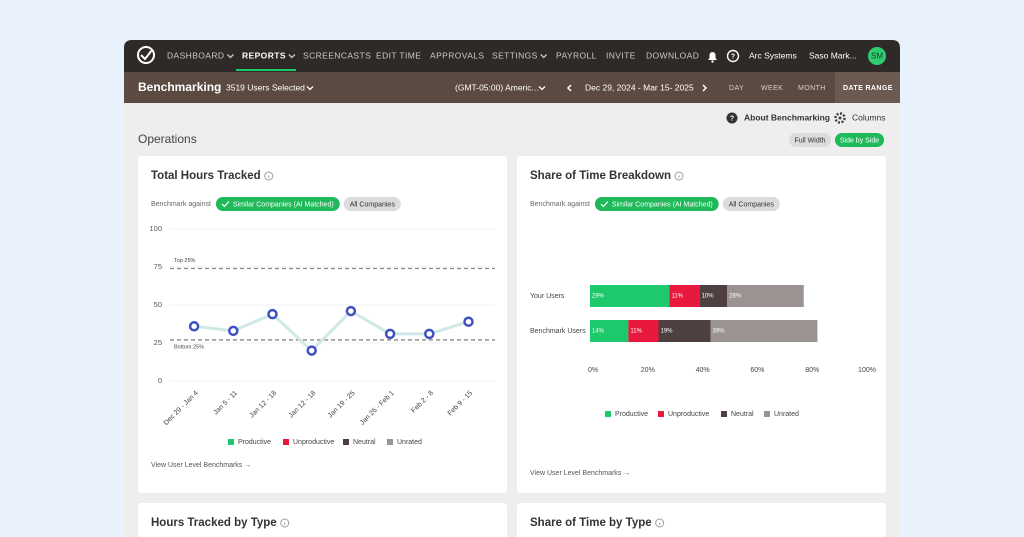  I want to click on x-tick-label: 40%, so click(703, 370).